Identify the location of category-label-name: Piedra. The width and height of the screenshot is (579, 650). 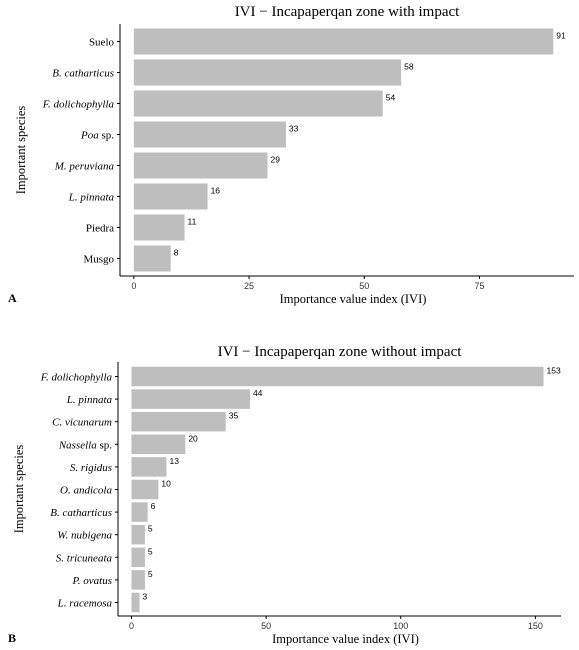
(100, 229).